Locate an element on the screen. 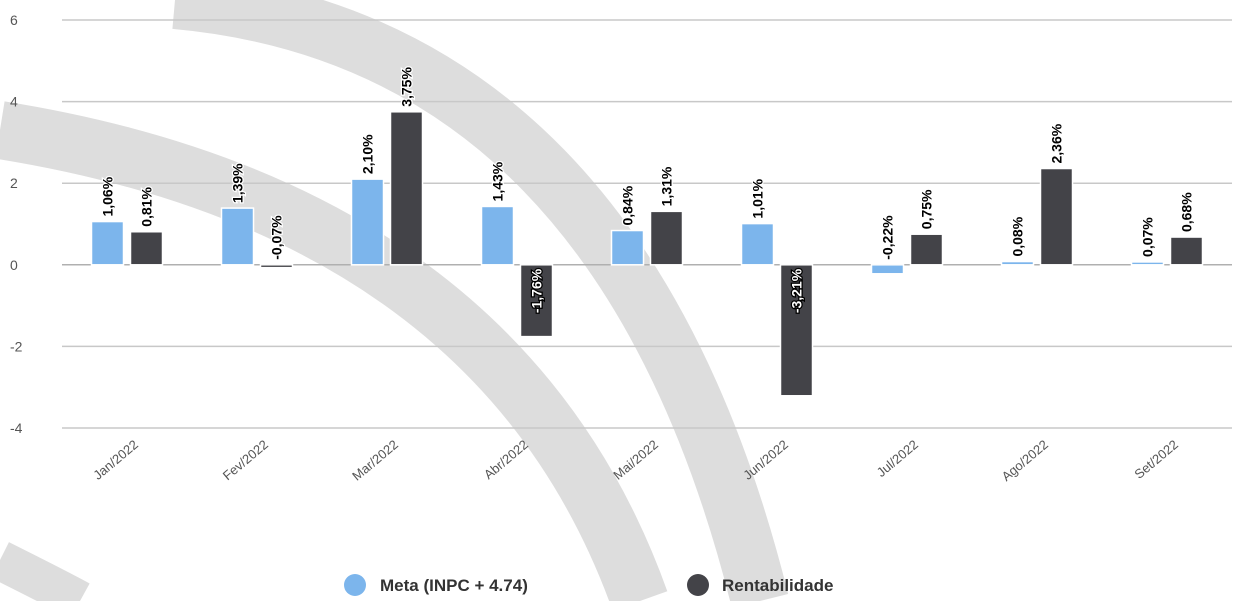 The width and height of the screenshot is (1235, 601). data-label: 3,75% is located at coordinates (407, 87).